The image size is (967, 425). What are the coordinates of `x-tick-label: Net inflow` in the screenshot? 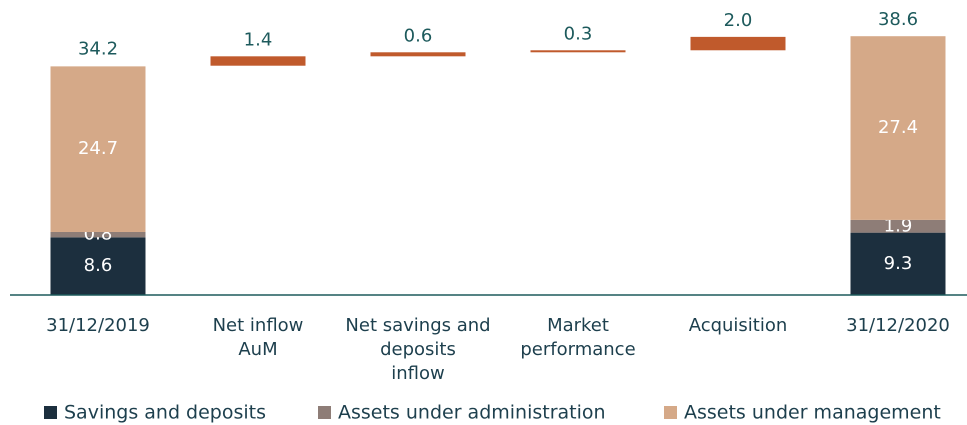 It's located at (258, 325).